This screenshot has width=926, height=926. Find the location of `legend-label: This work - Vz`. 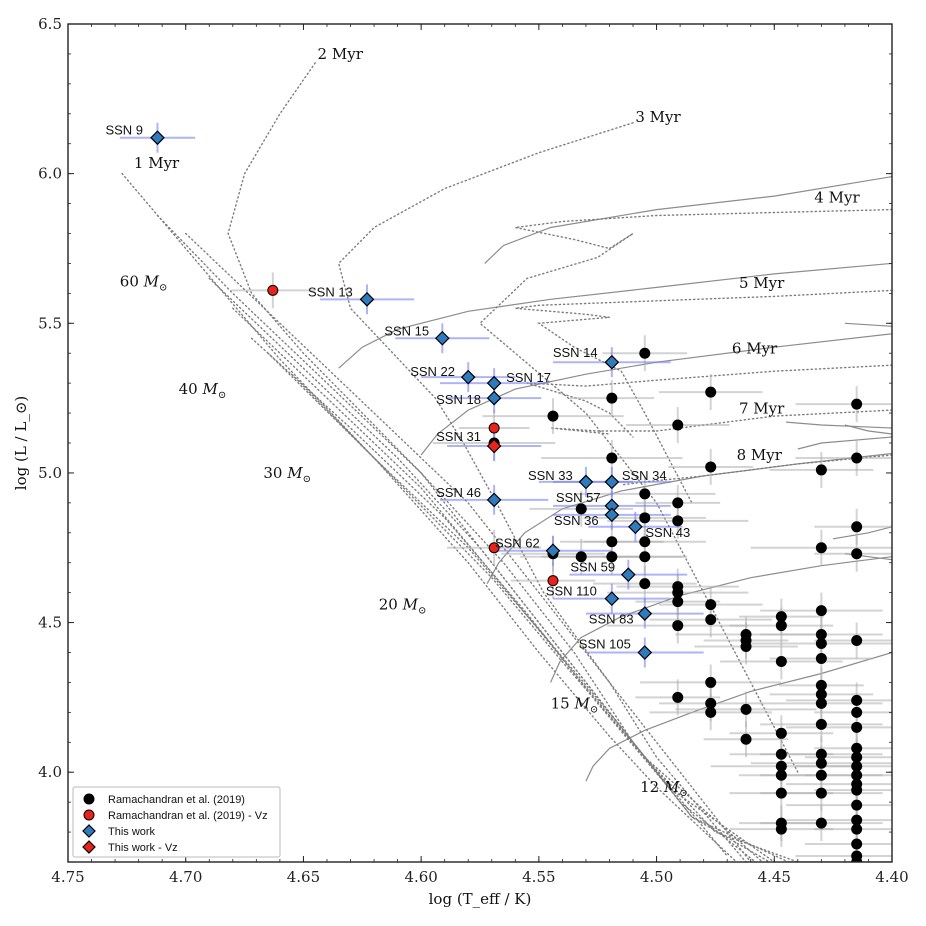

legend-label: This work - Vz is located at coordinates (143, 848).